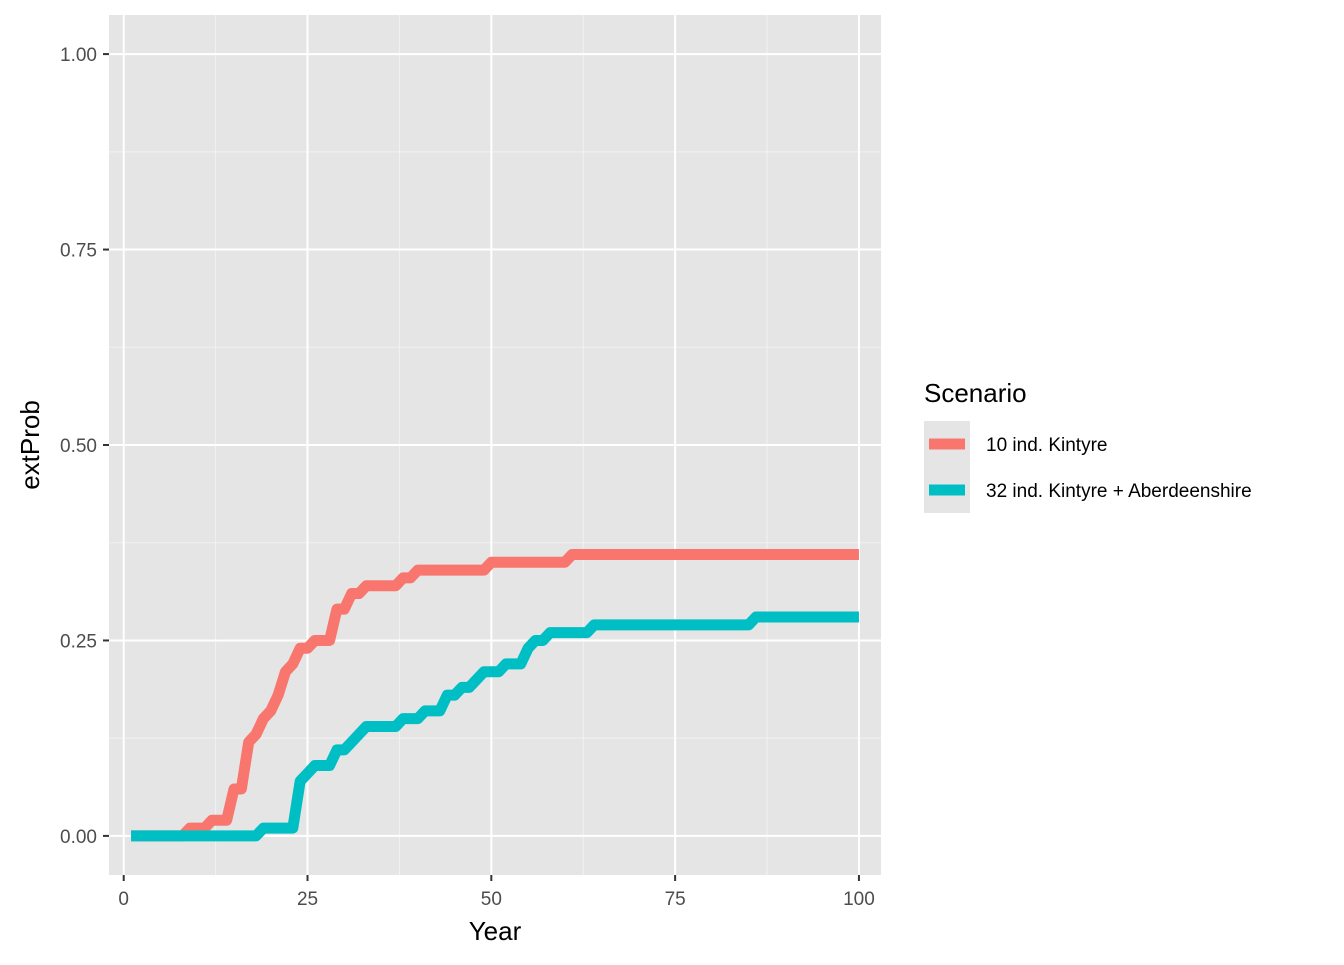 The image size is (1344, 965). I want to click on x-tick-label: 50, so click(491, 899).